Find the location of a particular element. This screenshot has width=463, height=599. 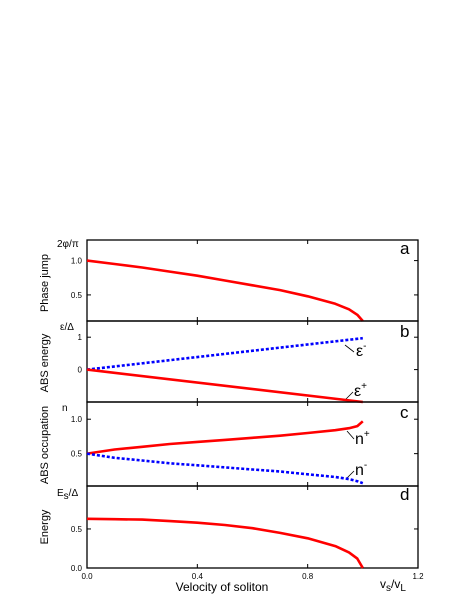

panel-b-unit-label: ε/Δ is located at coordinates (67, 327).